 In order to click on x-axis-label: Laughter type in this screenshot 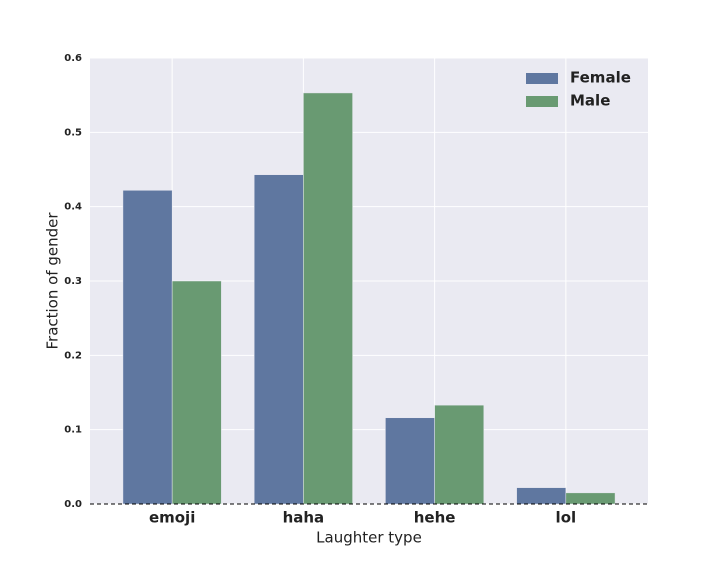, I will do `click(369, 538)`.